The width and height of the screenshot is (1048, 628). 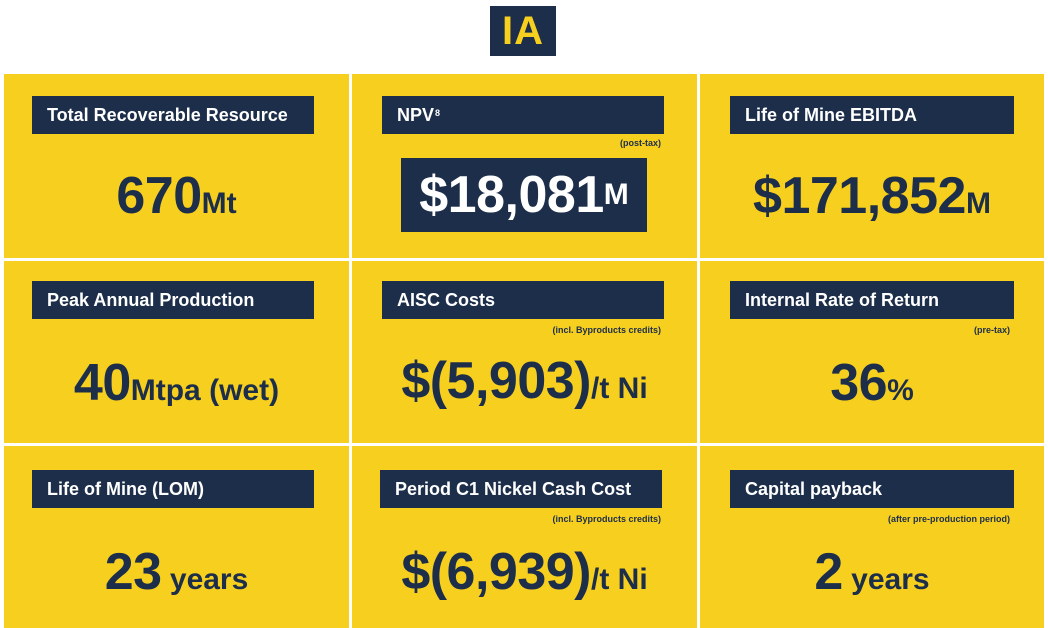 What do you see at coordinates (828, 572) in the screenshot?
I see `metric-number: 2` at bounding box center [828, 572].